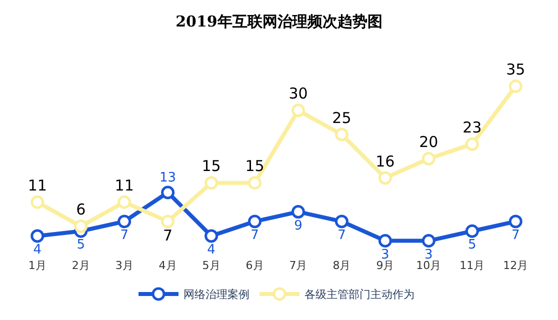 This screenshot has width=558, height=320. What do you see at coordinates (298, 93) in the screenshot?
I see `data-label: 30` at bounding box center [298, 93].